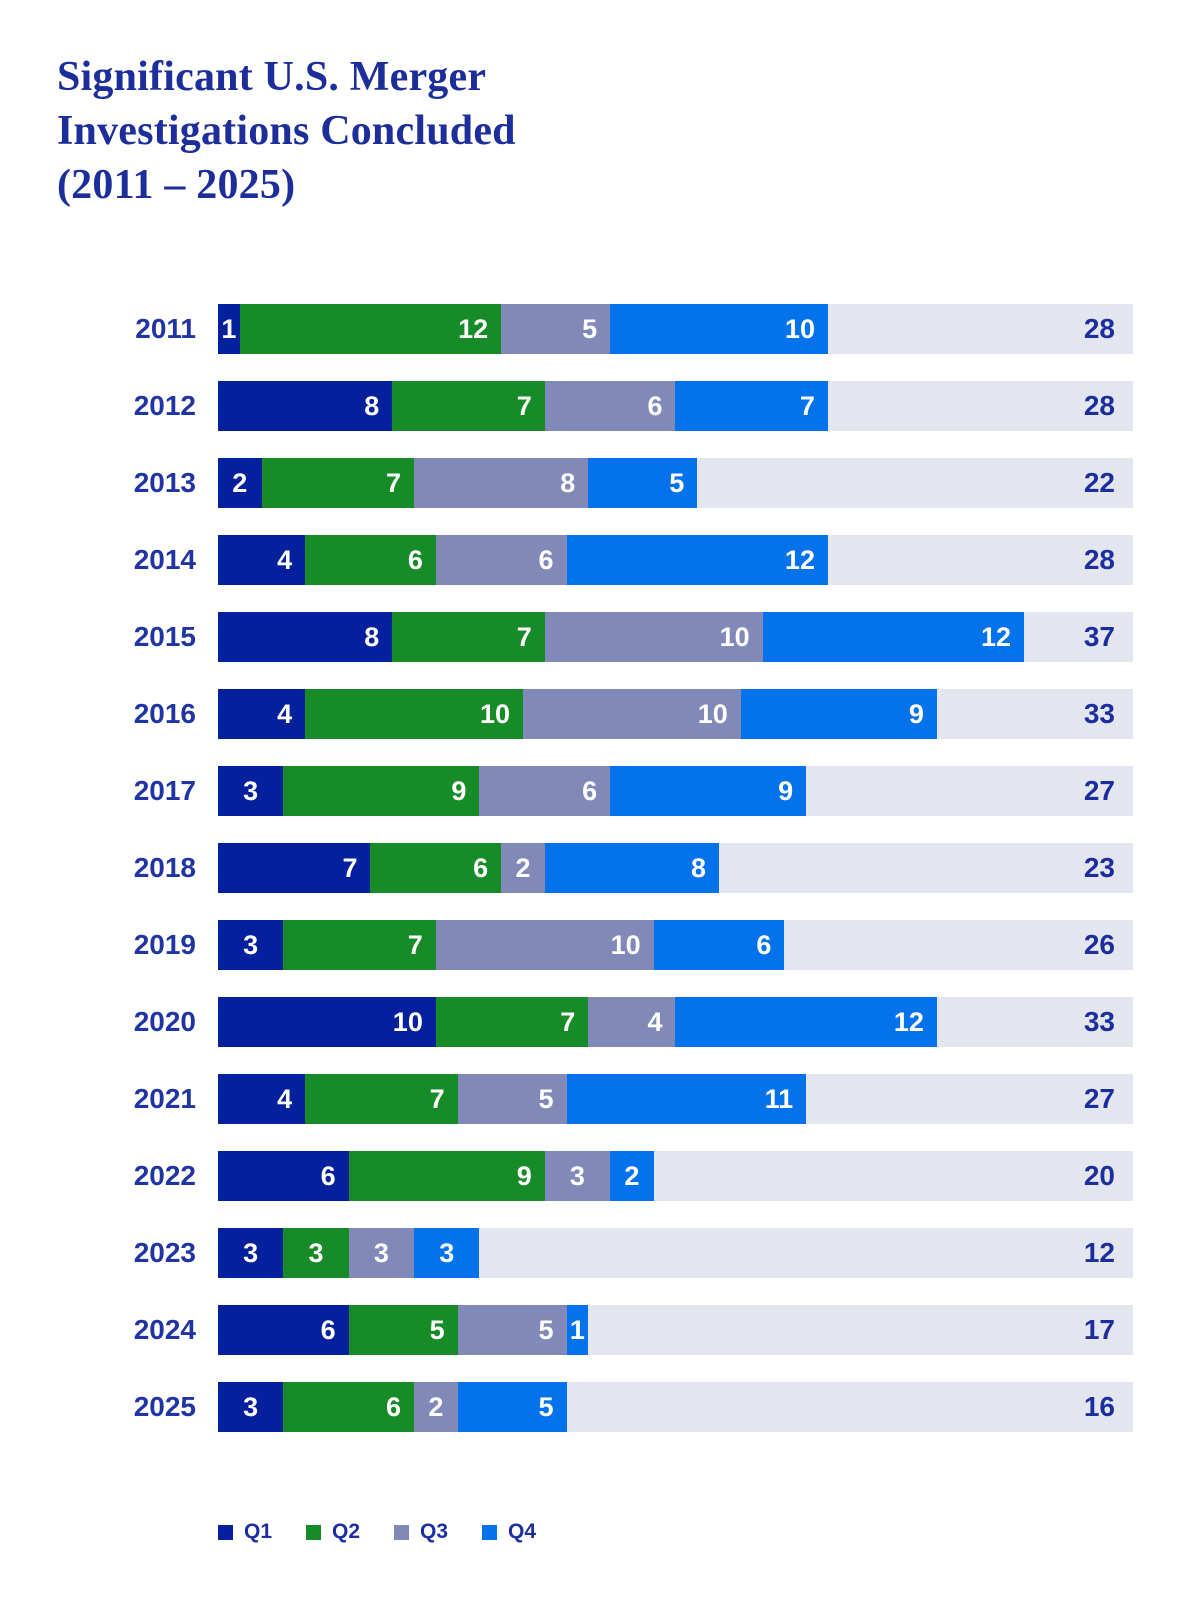 This screenshot has height=1600, width=1200. I want to click on legend-swatch-q1, so click(225, 1532).